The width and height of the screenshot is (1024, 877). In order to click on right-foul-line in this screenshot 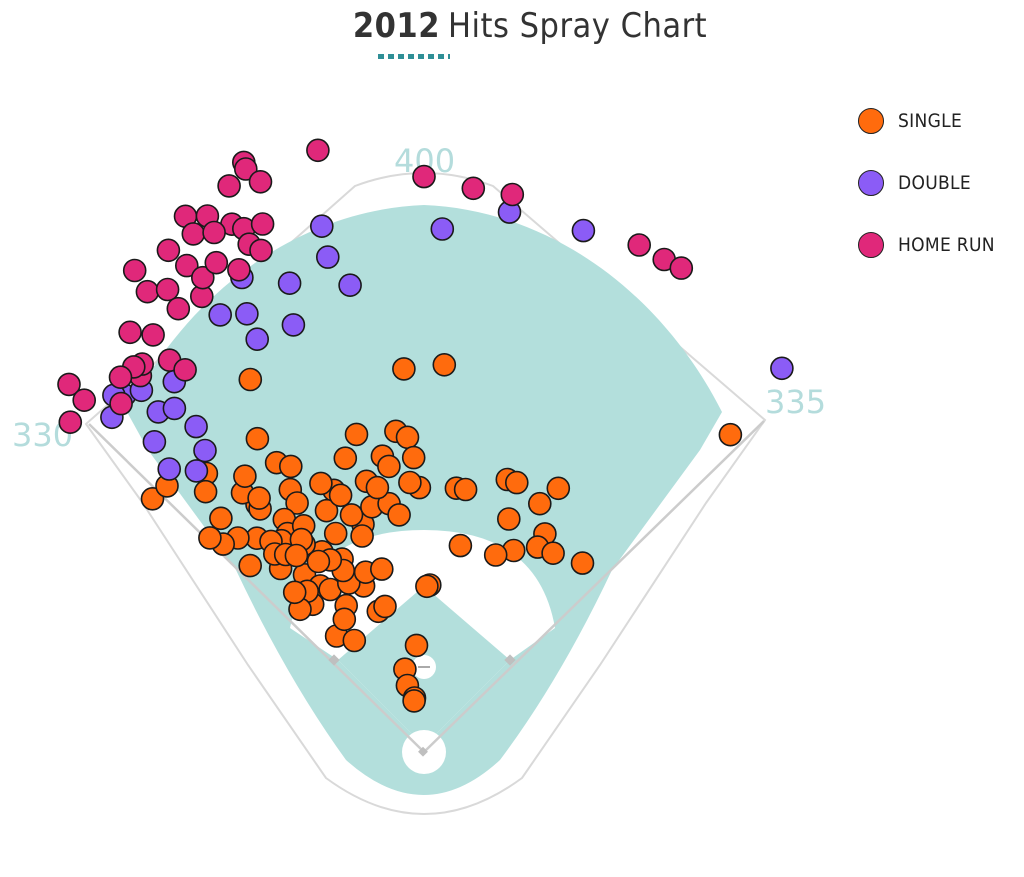, I will do `click(594, 586)`.